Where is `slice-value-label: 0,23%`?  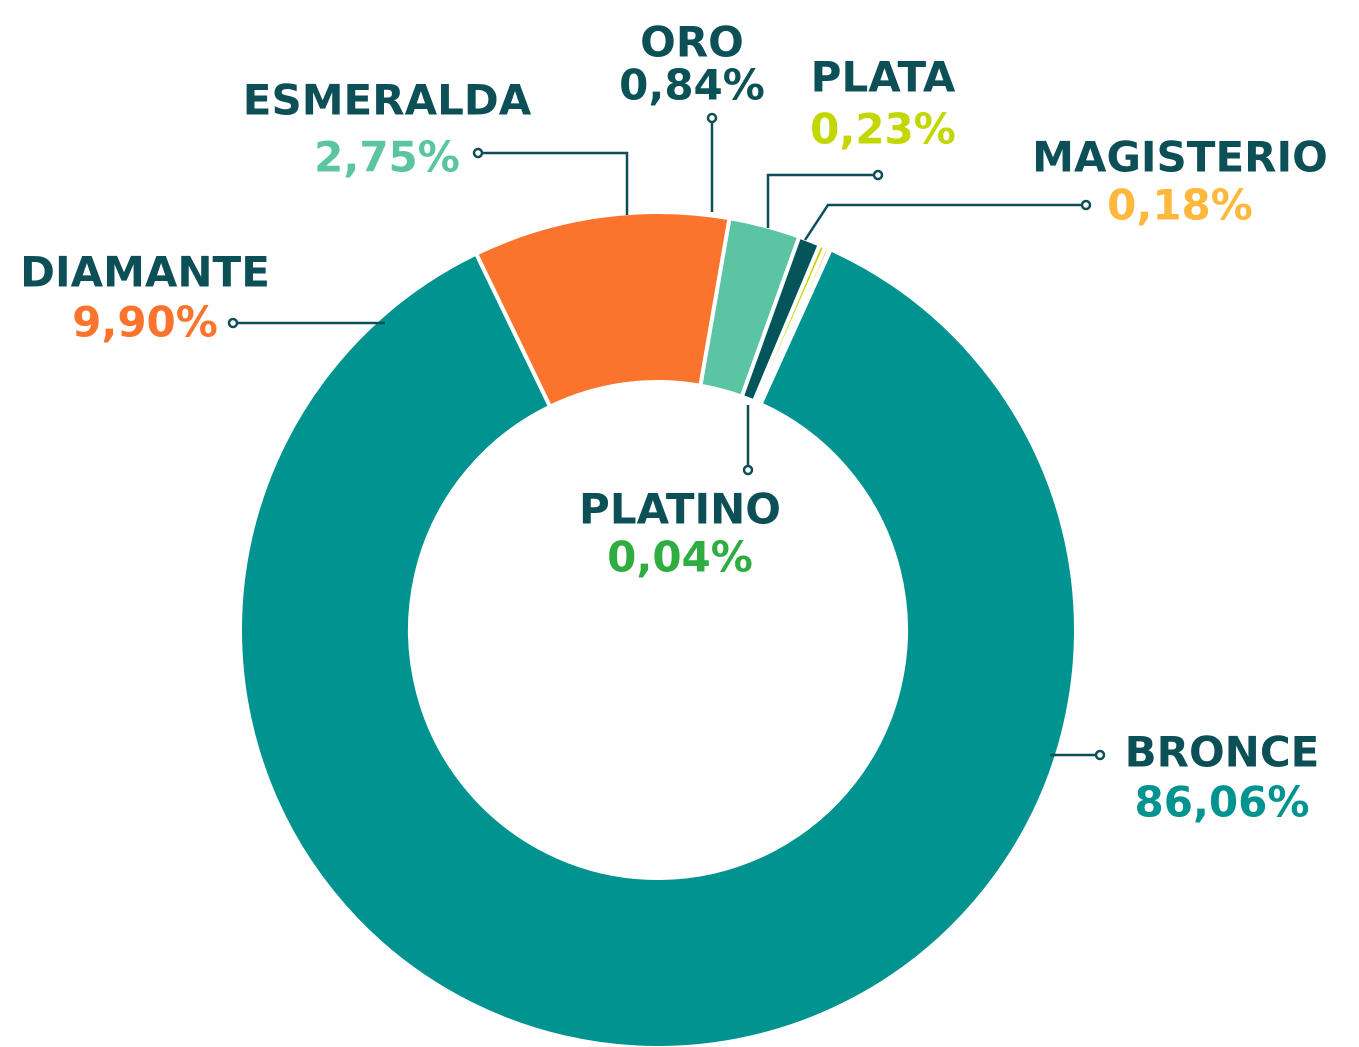 slice-value-label: 0,23% is located at coordinates (883, 129).